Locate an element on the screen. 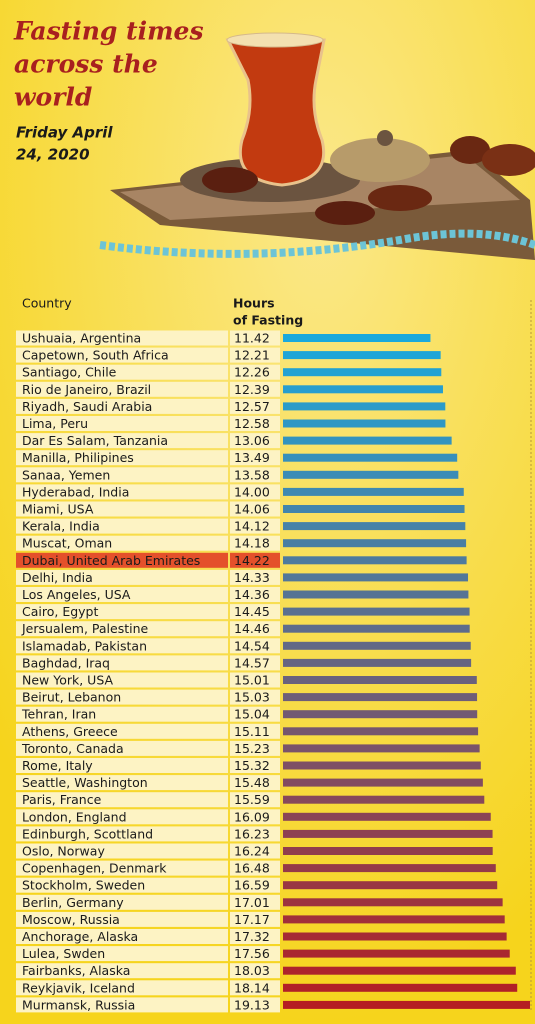 This screenshot has width=535, height=1024. value-label: 14.46 is located at coordinates (252, 628).